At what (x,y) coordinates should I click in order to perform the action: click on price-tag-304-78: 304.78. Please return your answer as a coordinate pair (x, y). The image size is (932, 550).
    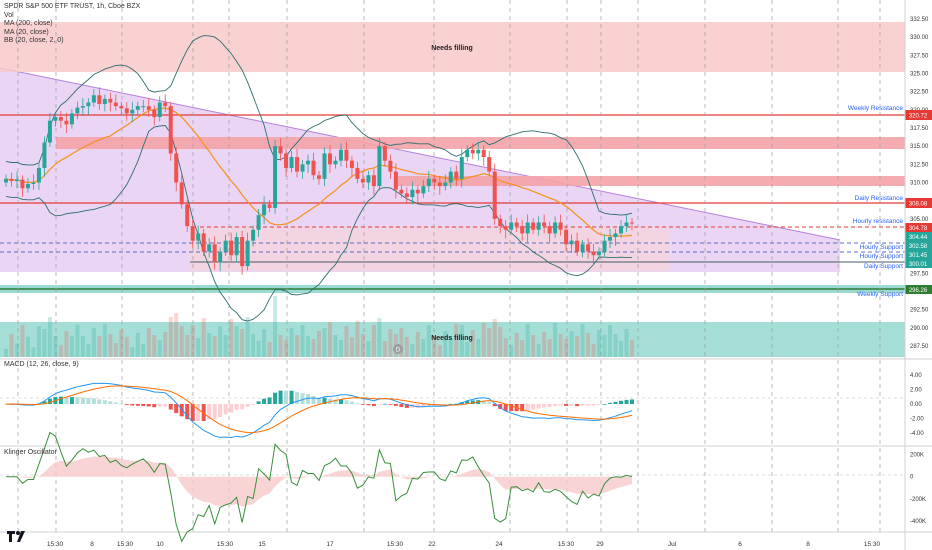
    Looking at the image, I should click on (918, 229).